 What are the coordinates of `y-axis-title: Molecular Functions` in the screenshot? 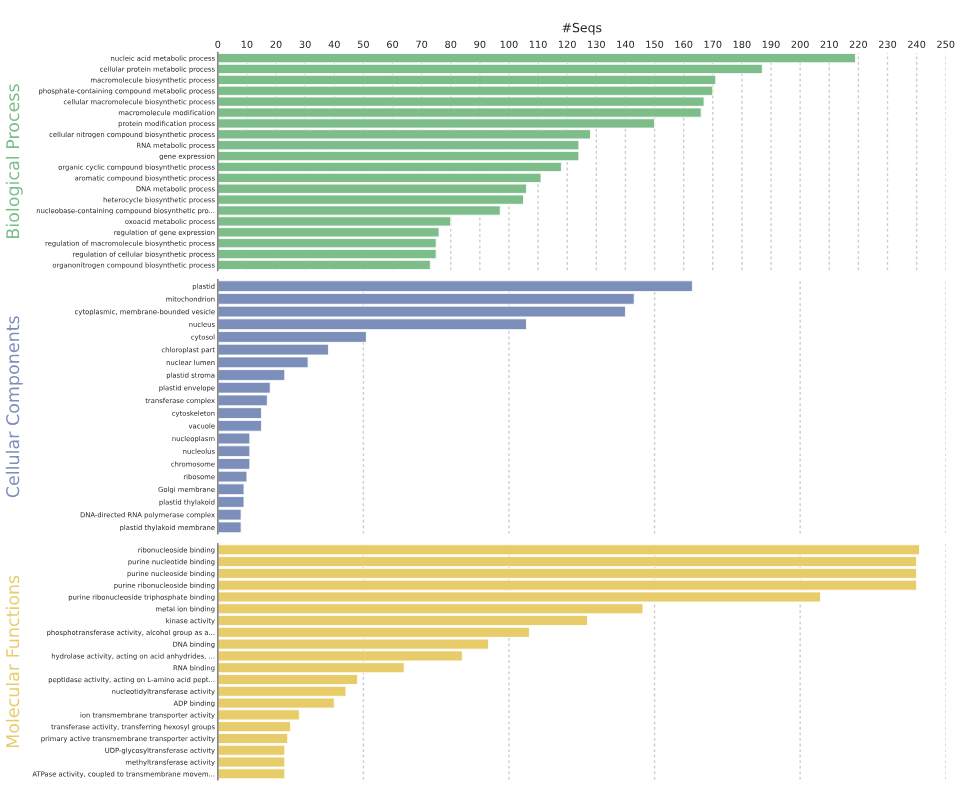 It's located at (12, 661).